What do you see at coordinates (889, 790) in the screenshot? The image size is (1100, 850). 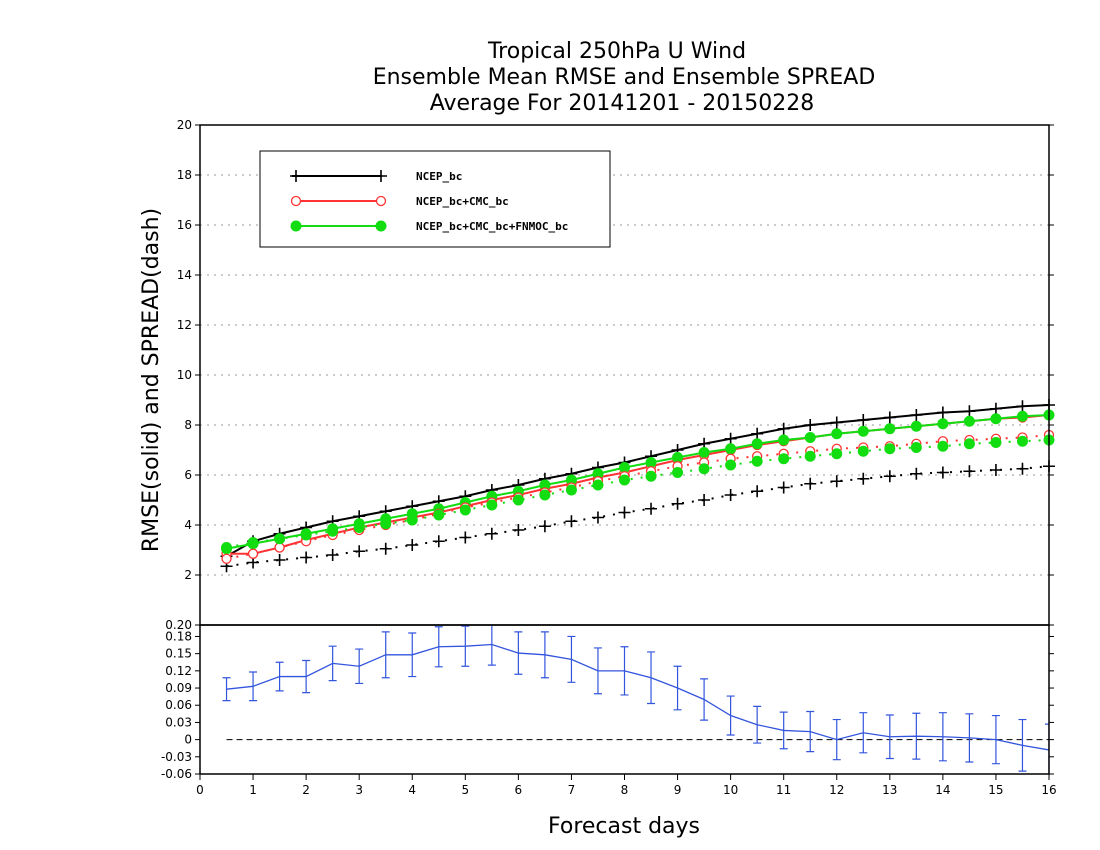 I see `x-tick-label: 13` at bounding box center [889, 790].